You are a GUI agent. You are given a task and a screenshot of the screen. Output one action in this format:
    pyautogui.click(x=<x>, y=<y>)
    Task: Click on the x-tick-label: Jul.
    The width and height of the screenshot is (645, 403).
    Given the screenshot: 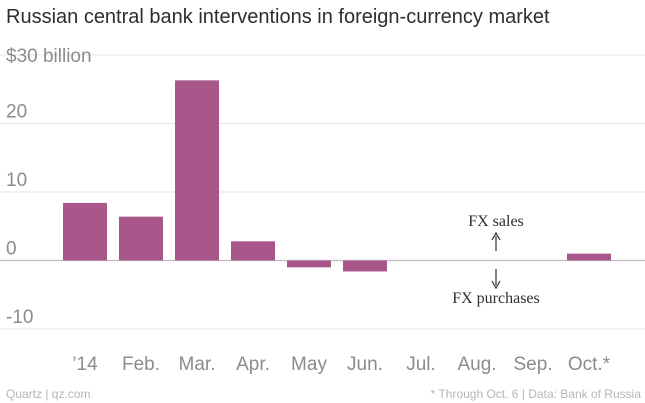 What is the action you would take?
    pyautogui.click(x=421, y=364)
    